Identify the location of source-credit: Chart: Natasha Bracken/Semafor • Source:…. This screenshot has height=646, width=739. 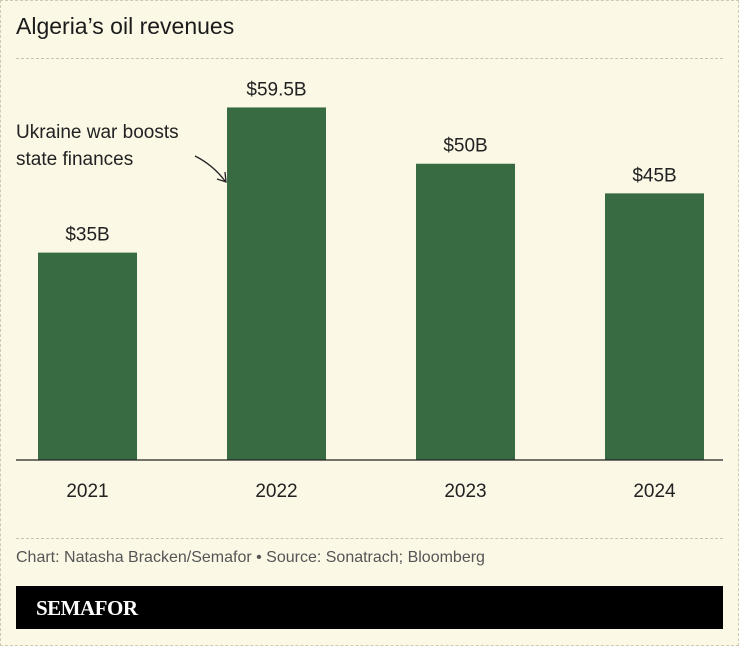
(250, 557).